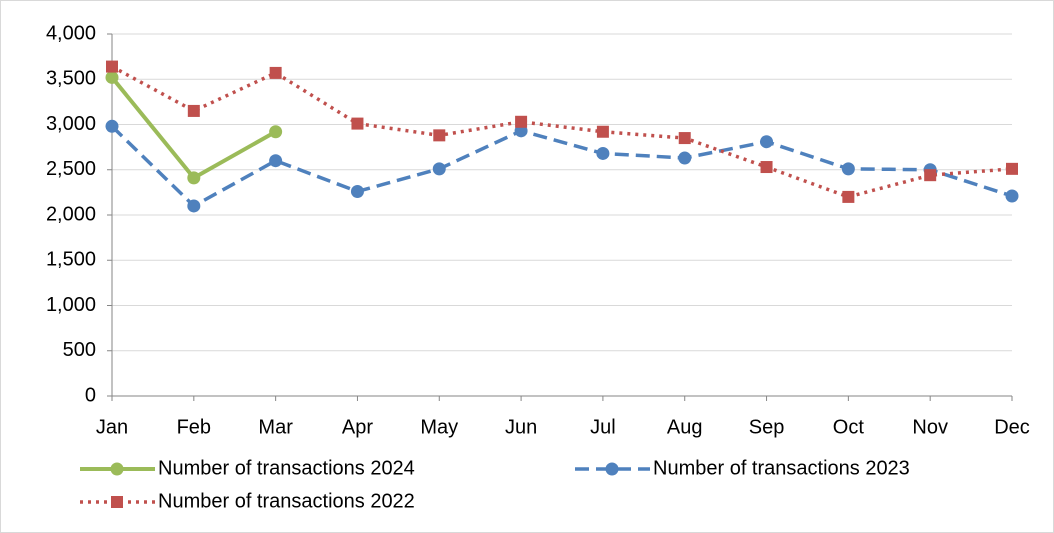  What do you see at coordinates (849, 427) in the screenshot?
I see `x-tick-label: Oct` at bounding box center [849, 427].